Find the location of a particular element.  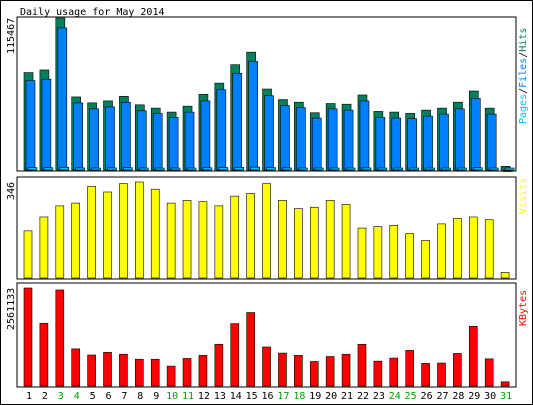

day-label: 14 is located at coordinates (236, 396).